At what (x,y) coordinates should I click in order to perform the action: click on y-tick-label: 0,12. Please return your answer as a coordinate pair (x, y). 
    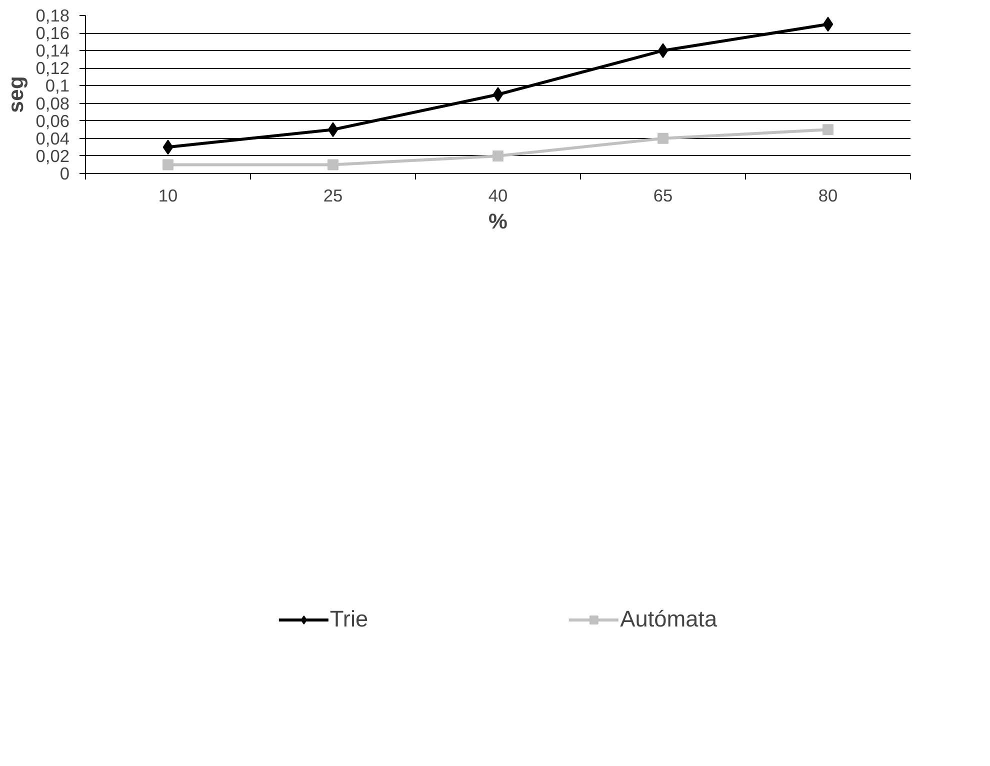
    Looking at the image, I should click on (53, 68).